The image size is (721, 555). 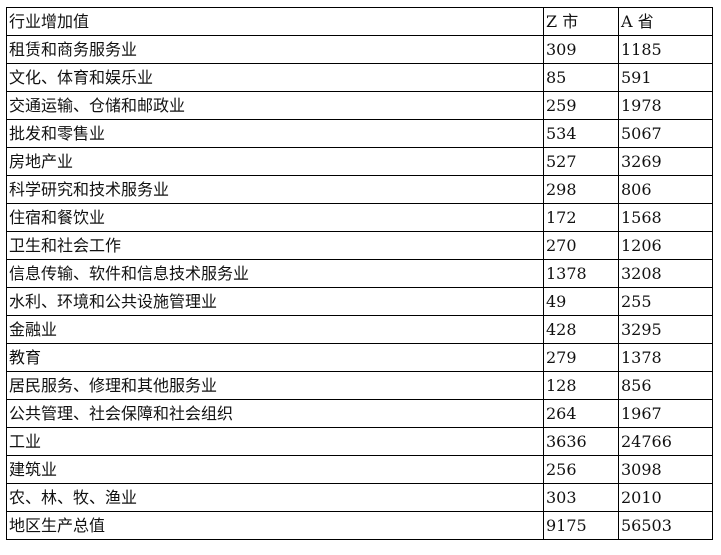 What do you see at coordinates (665, 133) in the screenshot?
I see `a-province-value-cell: 5067` at bounding box center [665, 133].